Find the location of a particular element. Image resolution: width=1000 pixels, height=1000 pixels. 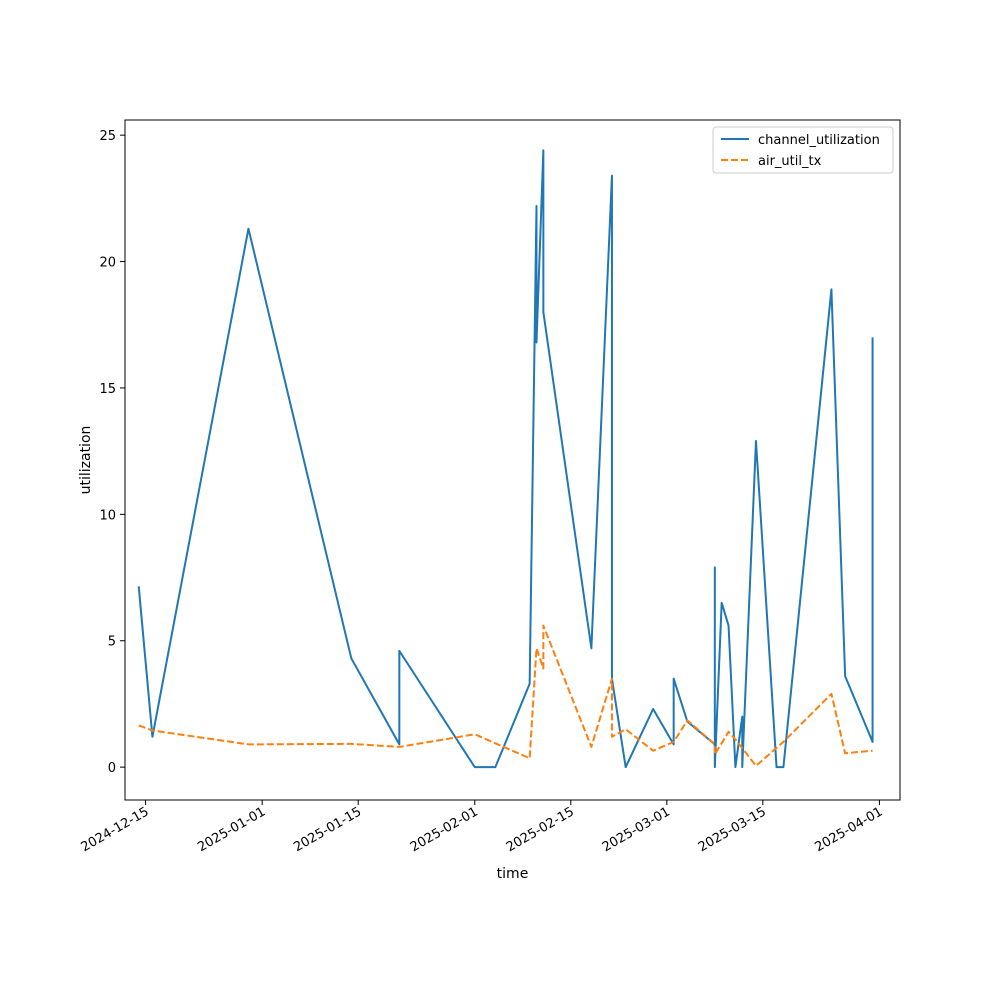

y-tick-label: 20 is located at coordinates (107, 263).